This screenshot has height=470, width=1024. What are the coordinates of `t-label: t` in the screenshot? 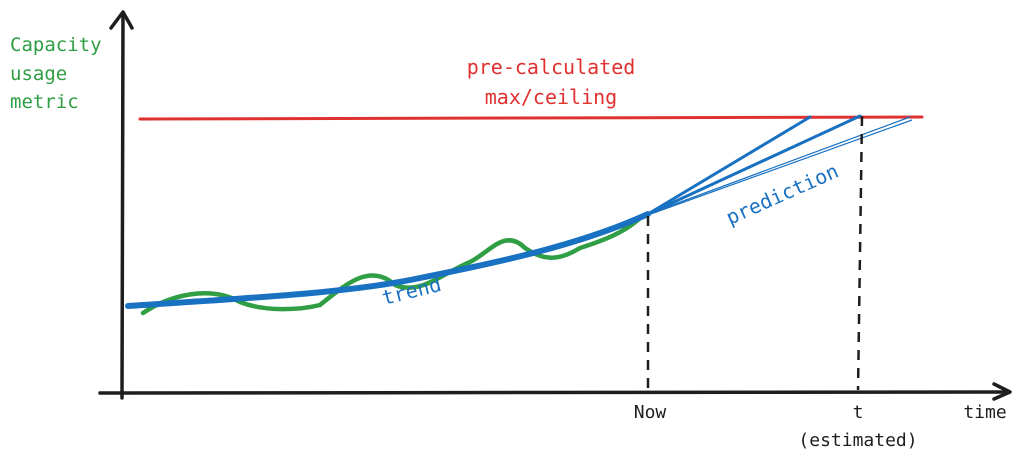 It's located at (858, 412).